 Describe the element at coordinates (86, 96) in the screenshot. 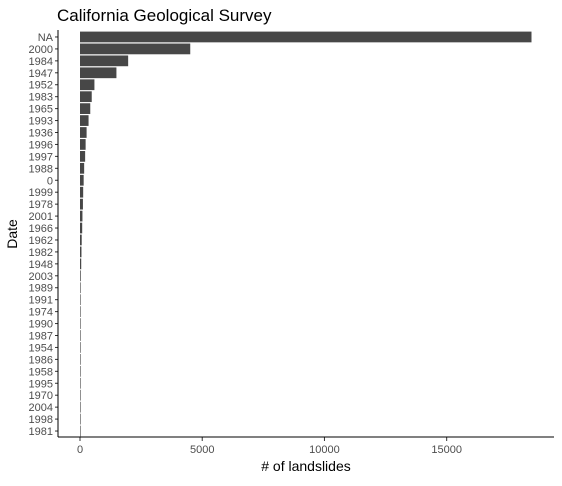

I see `bar-1983` at that location.